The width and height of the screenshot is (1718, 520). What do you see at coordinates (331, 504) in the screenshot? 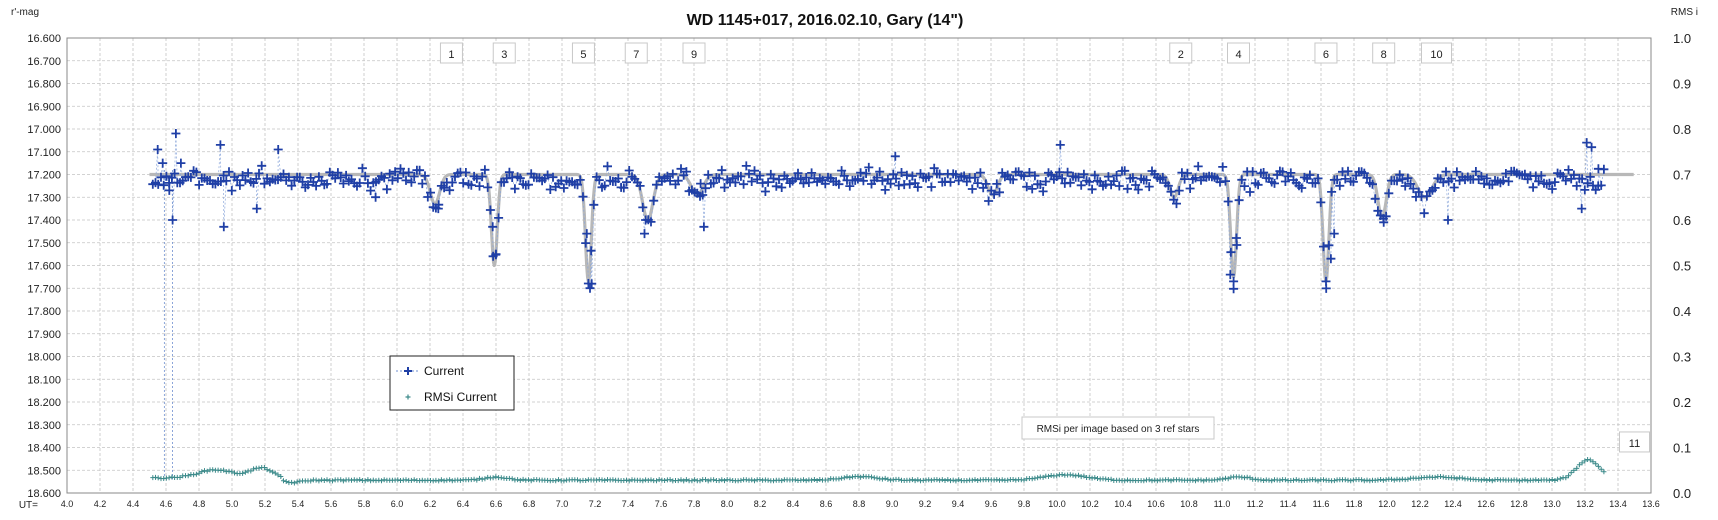
I see `x-tick-label: 5.6` at bounding box center [331, 504].